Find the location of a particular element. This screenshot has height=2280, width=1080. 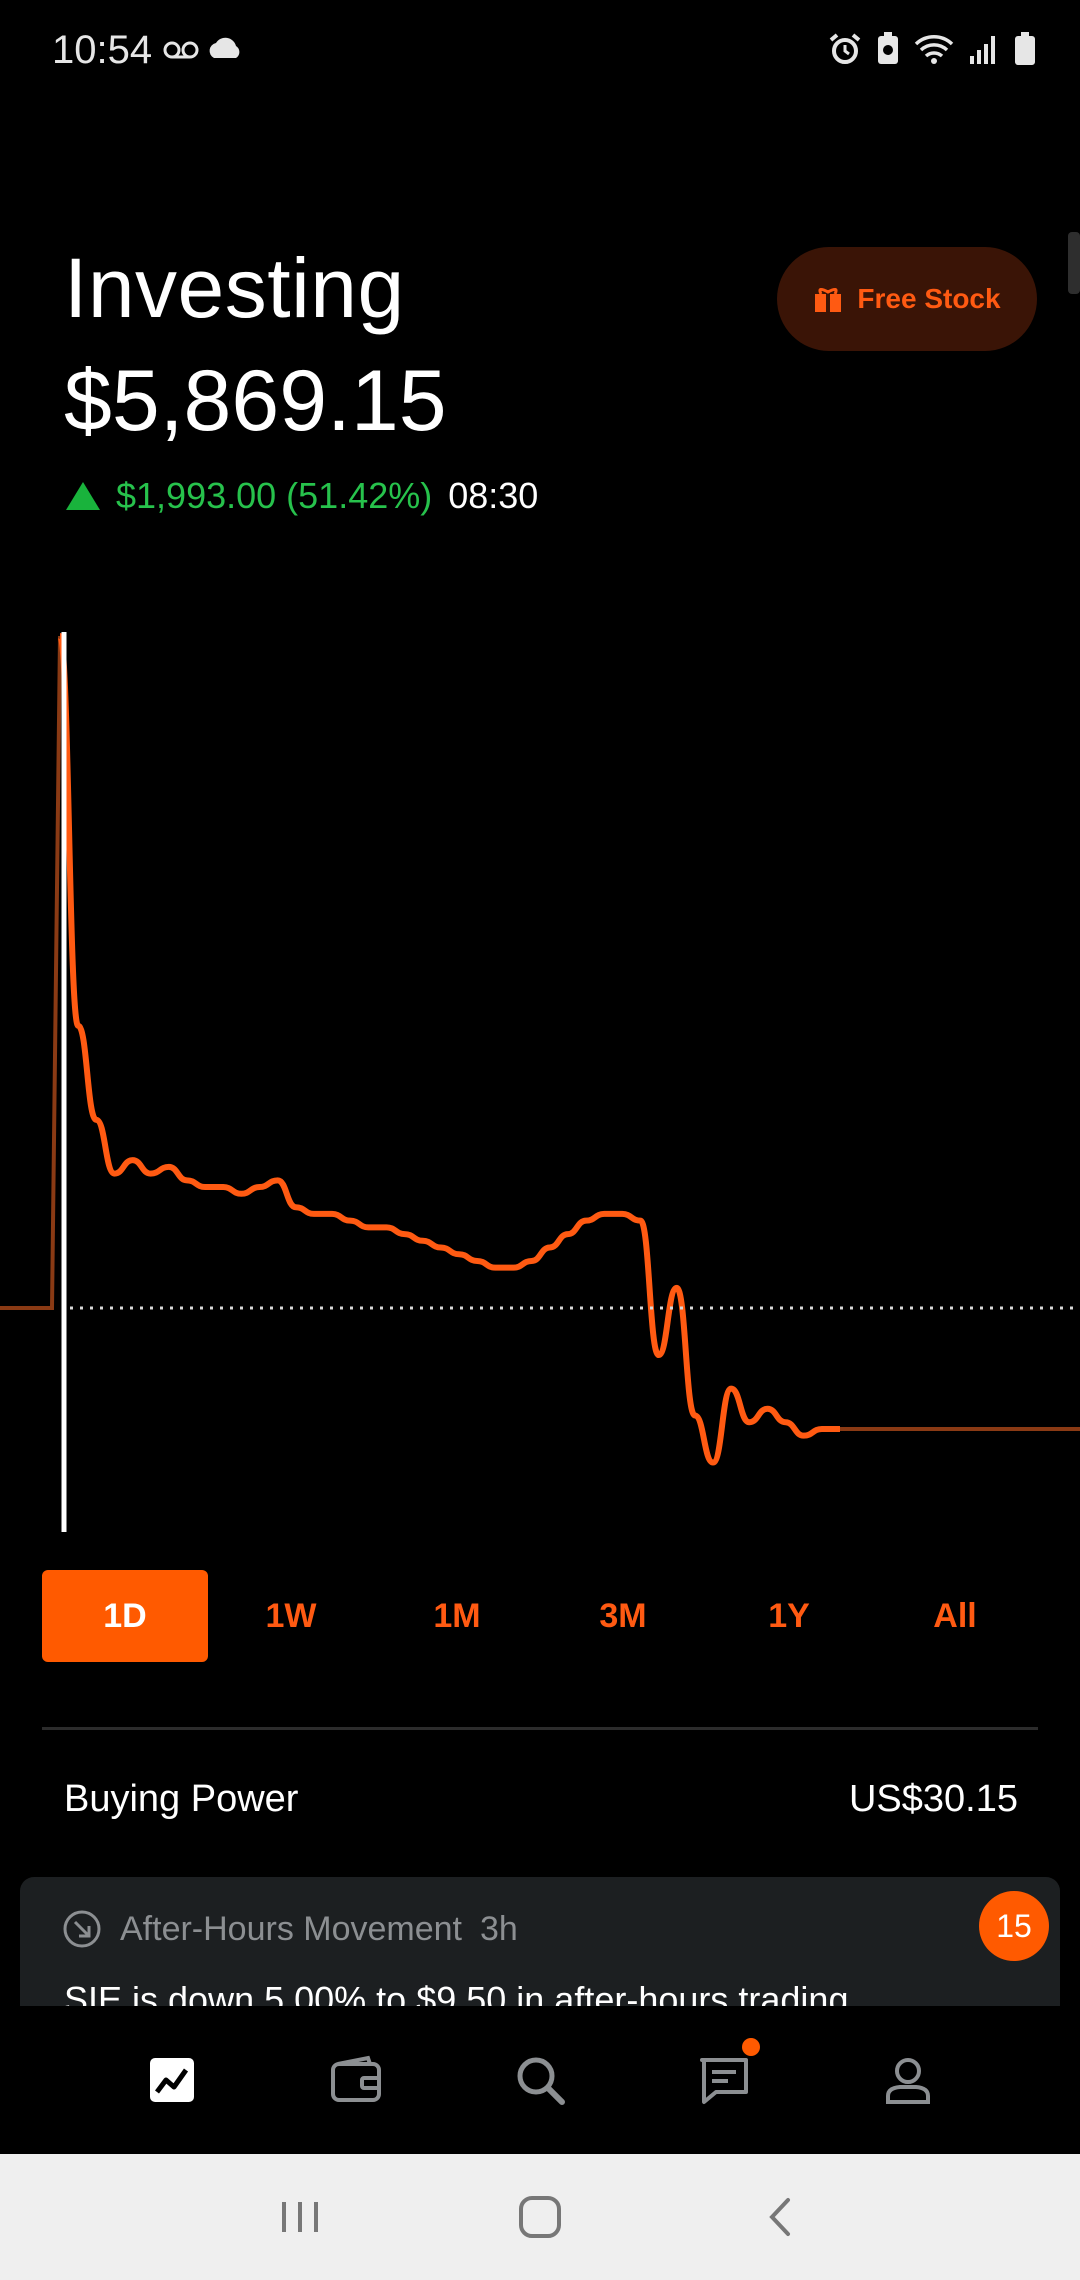

battery-saver-icon is located at coordinates (888, 48).